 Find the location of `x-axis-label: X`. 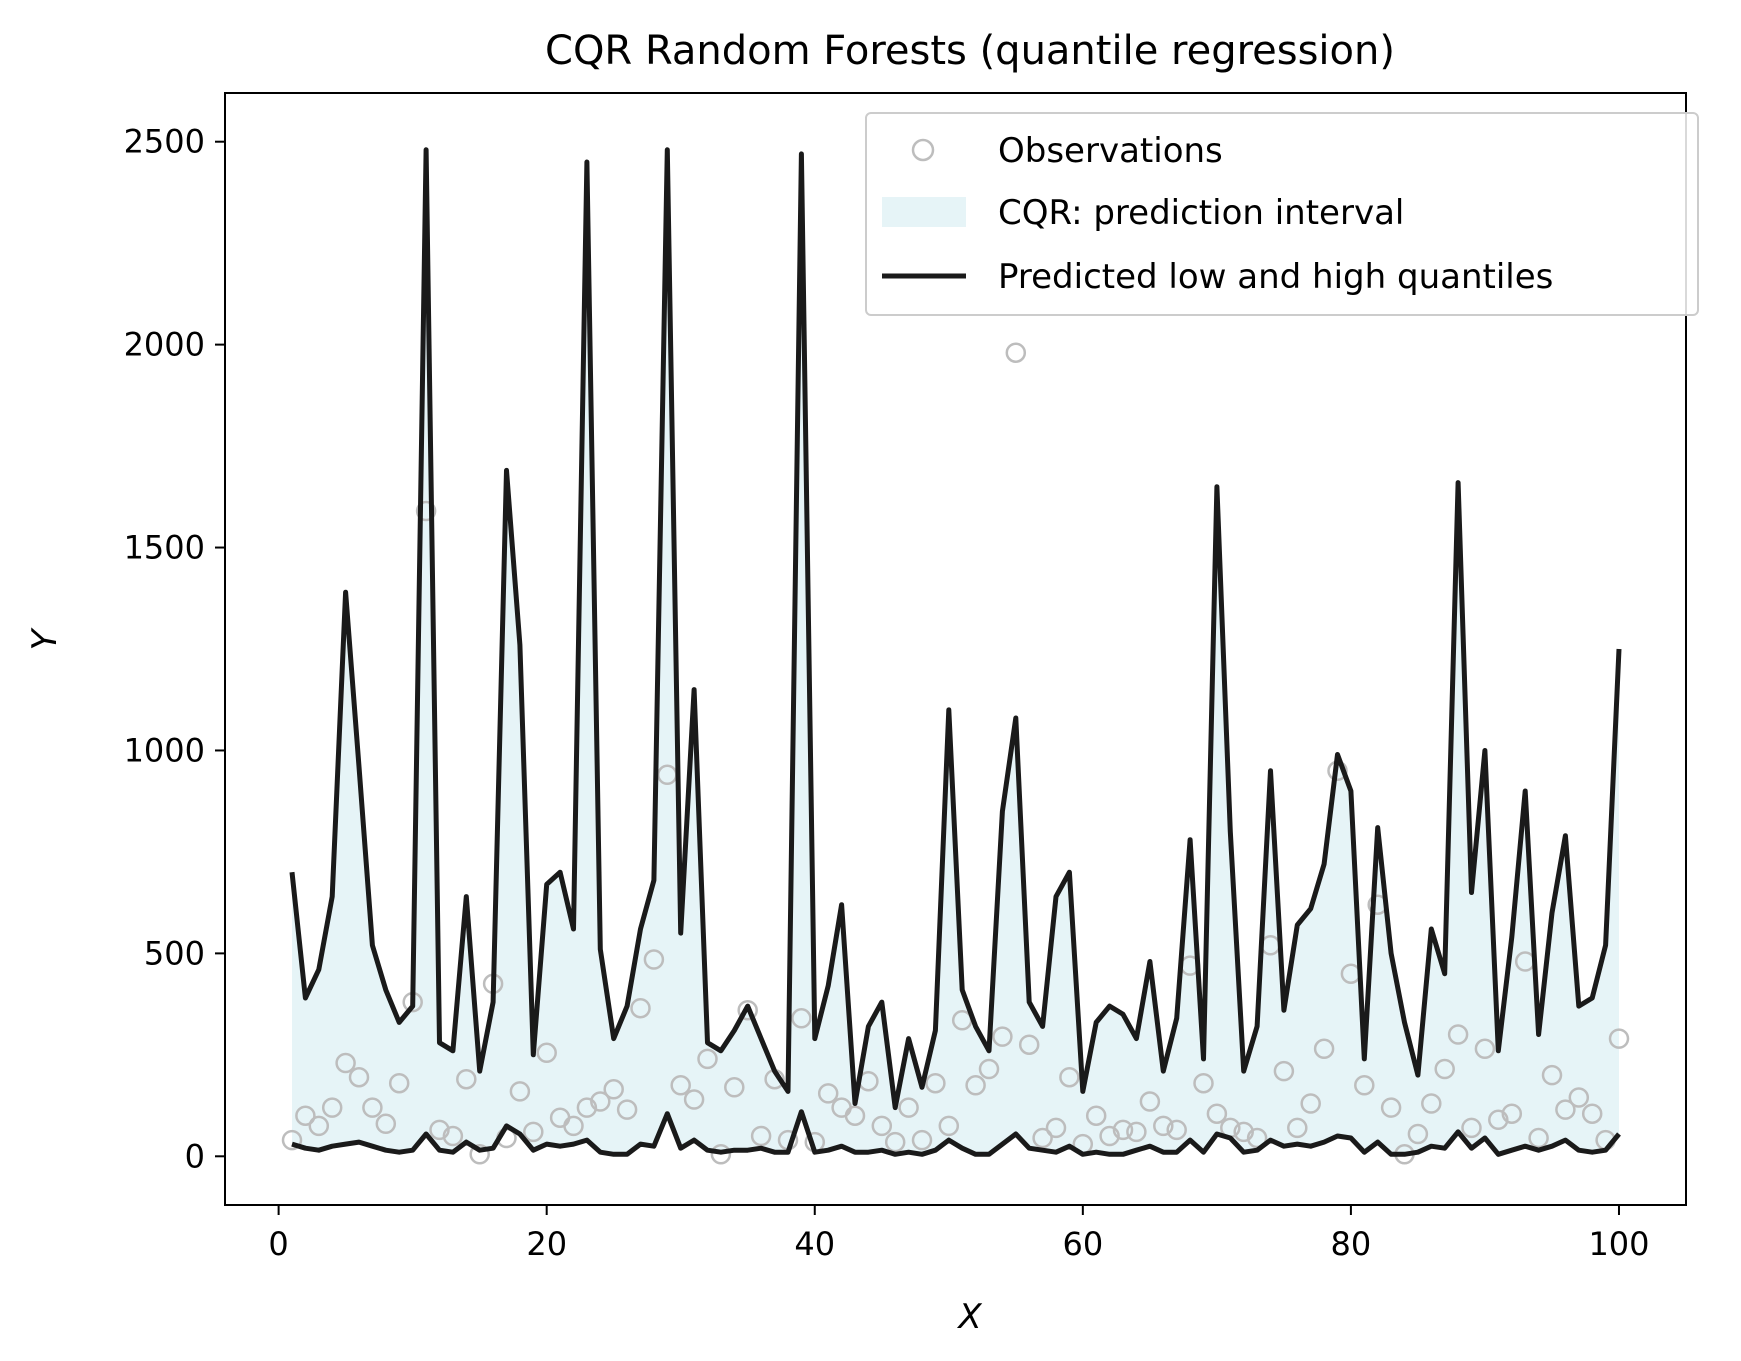

x-axis-label: X is located at coordinates (969, 1317).